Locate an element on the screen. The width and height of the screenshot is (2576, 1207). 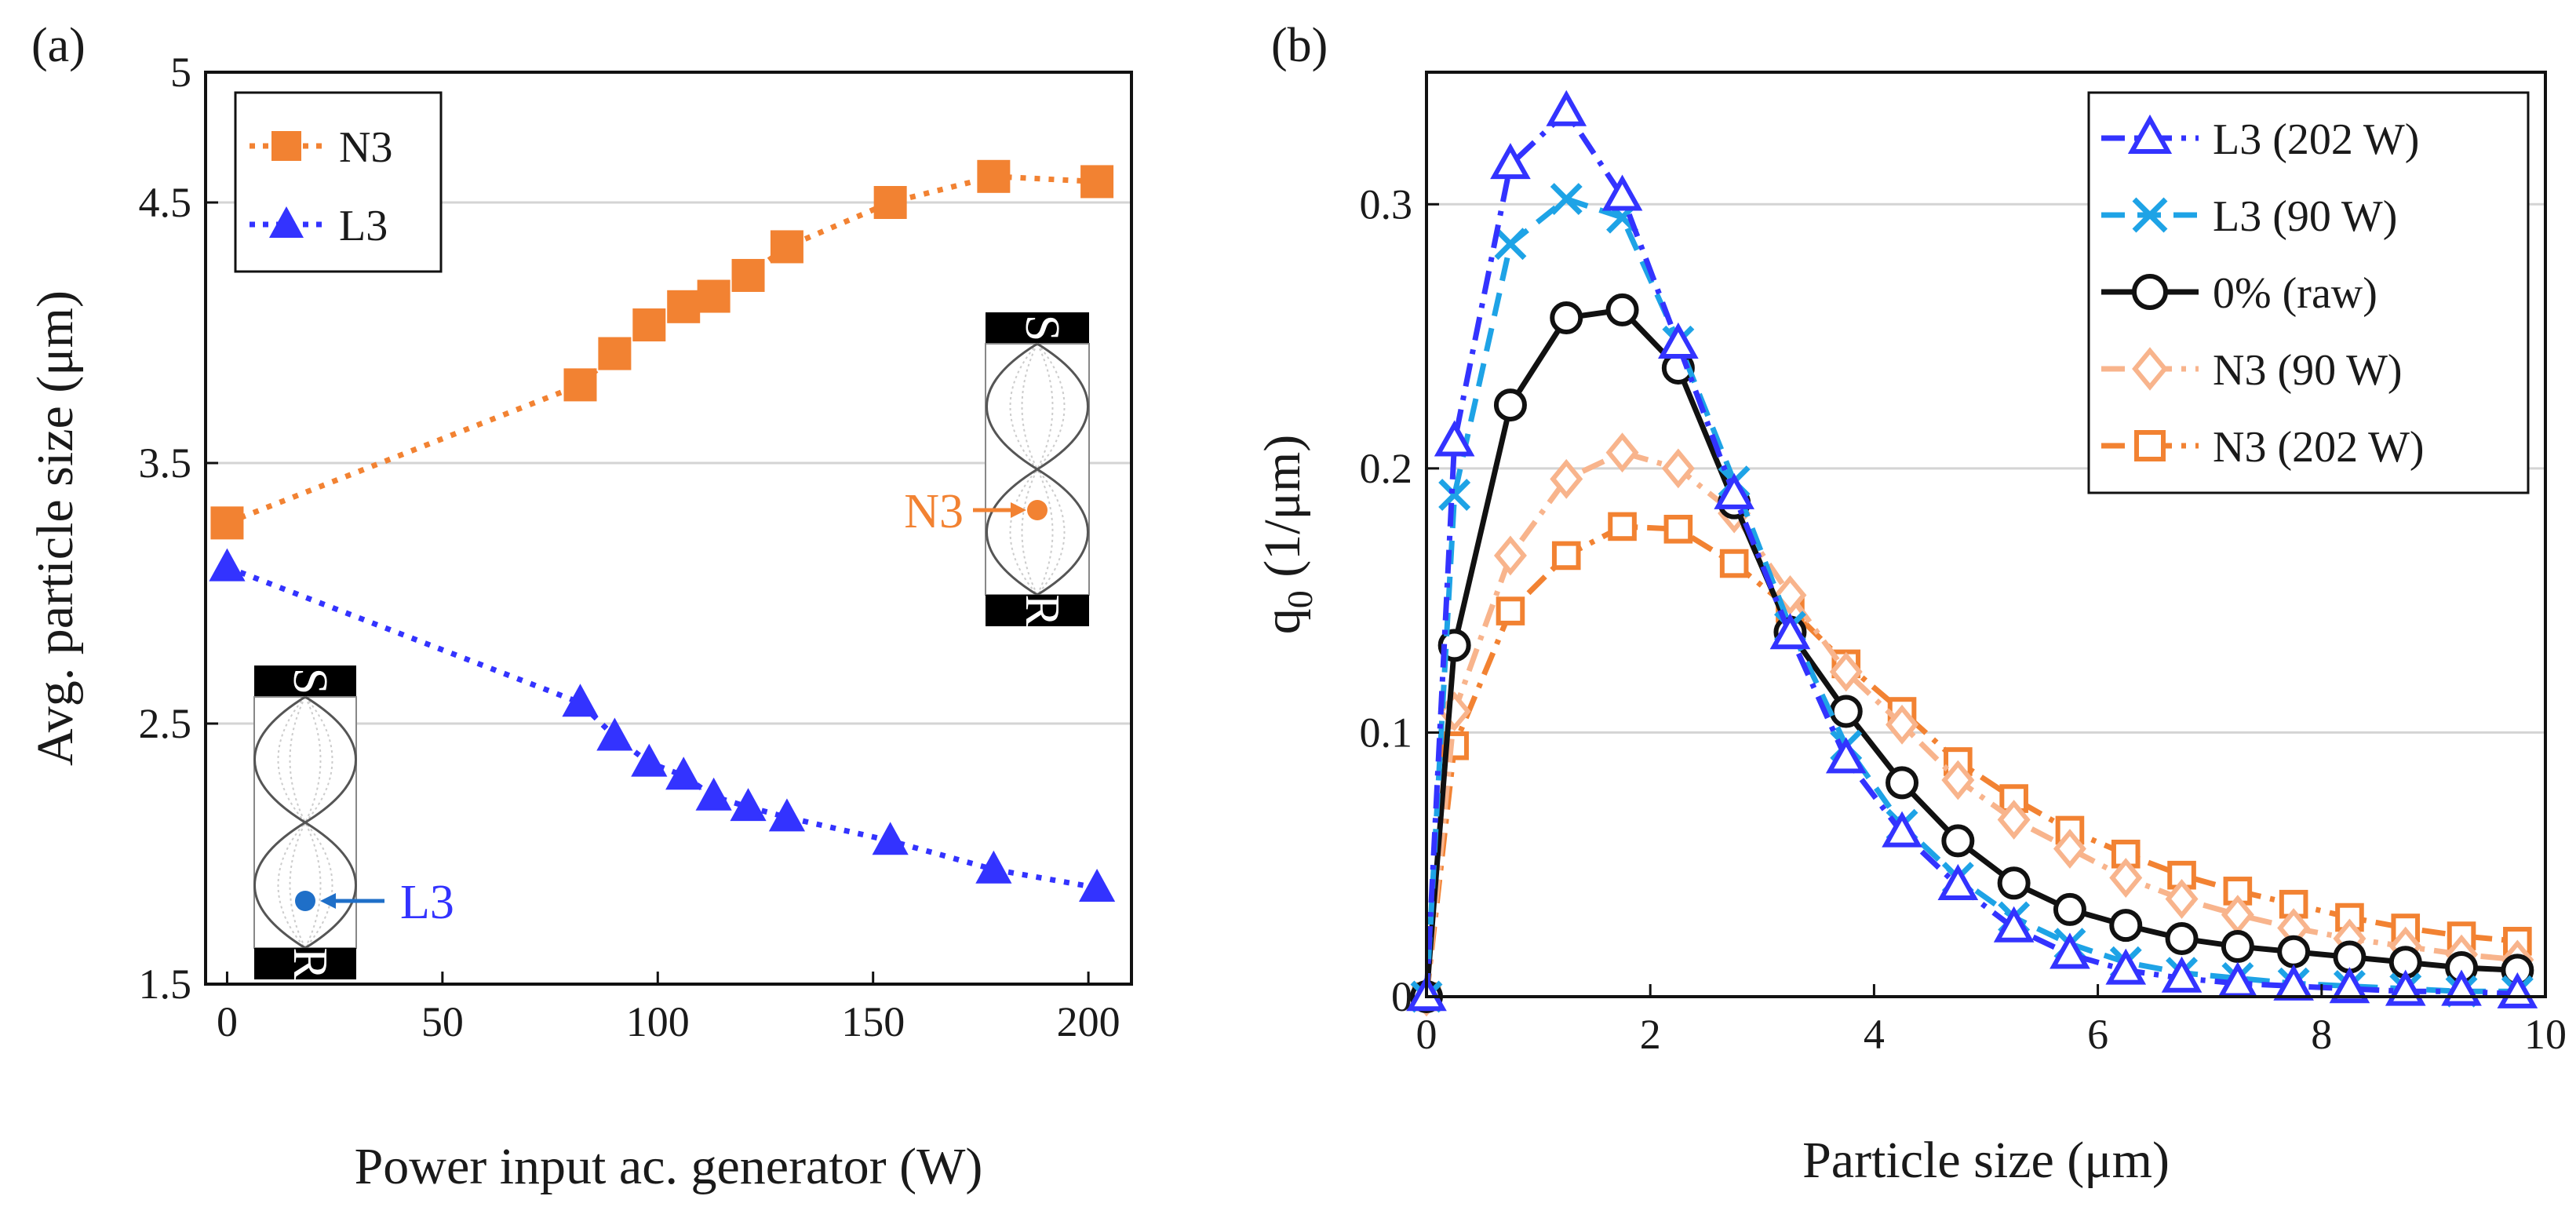
inset-n3-wave is located at coordinates (1037, 469).